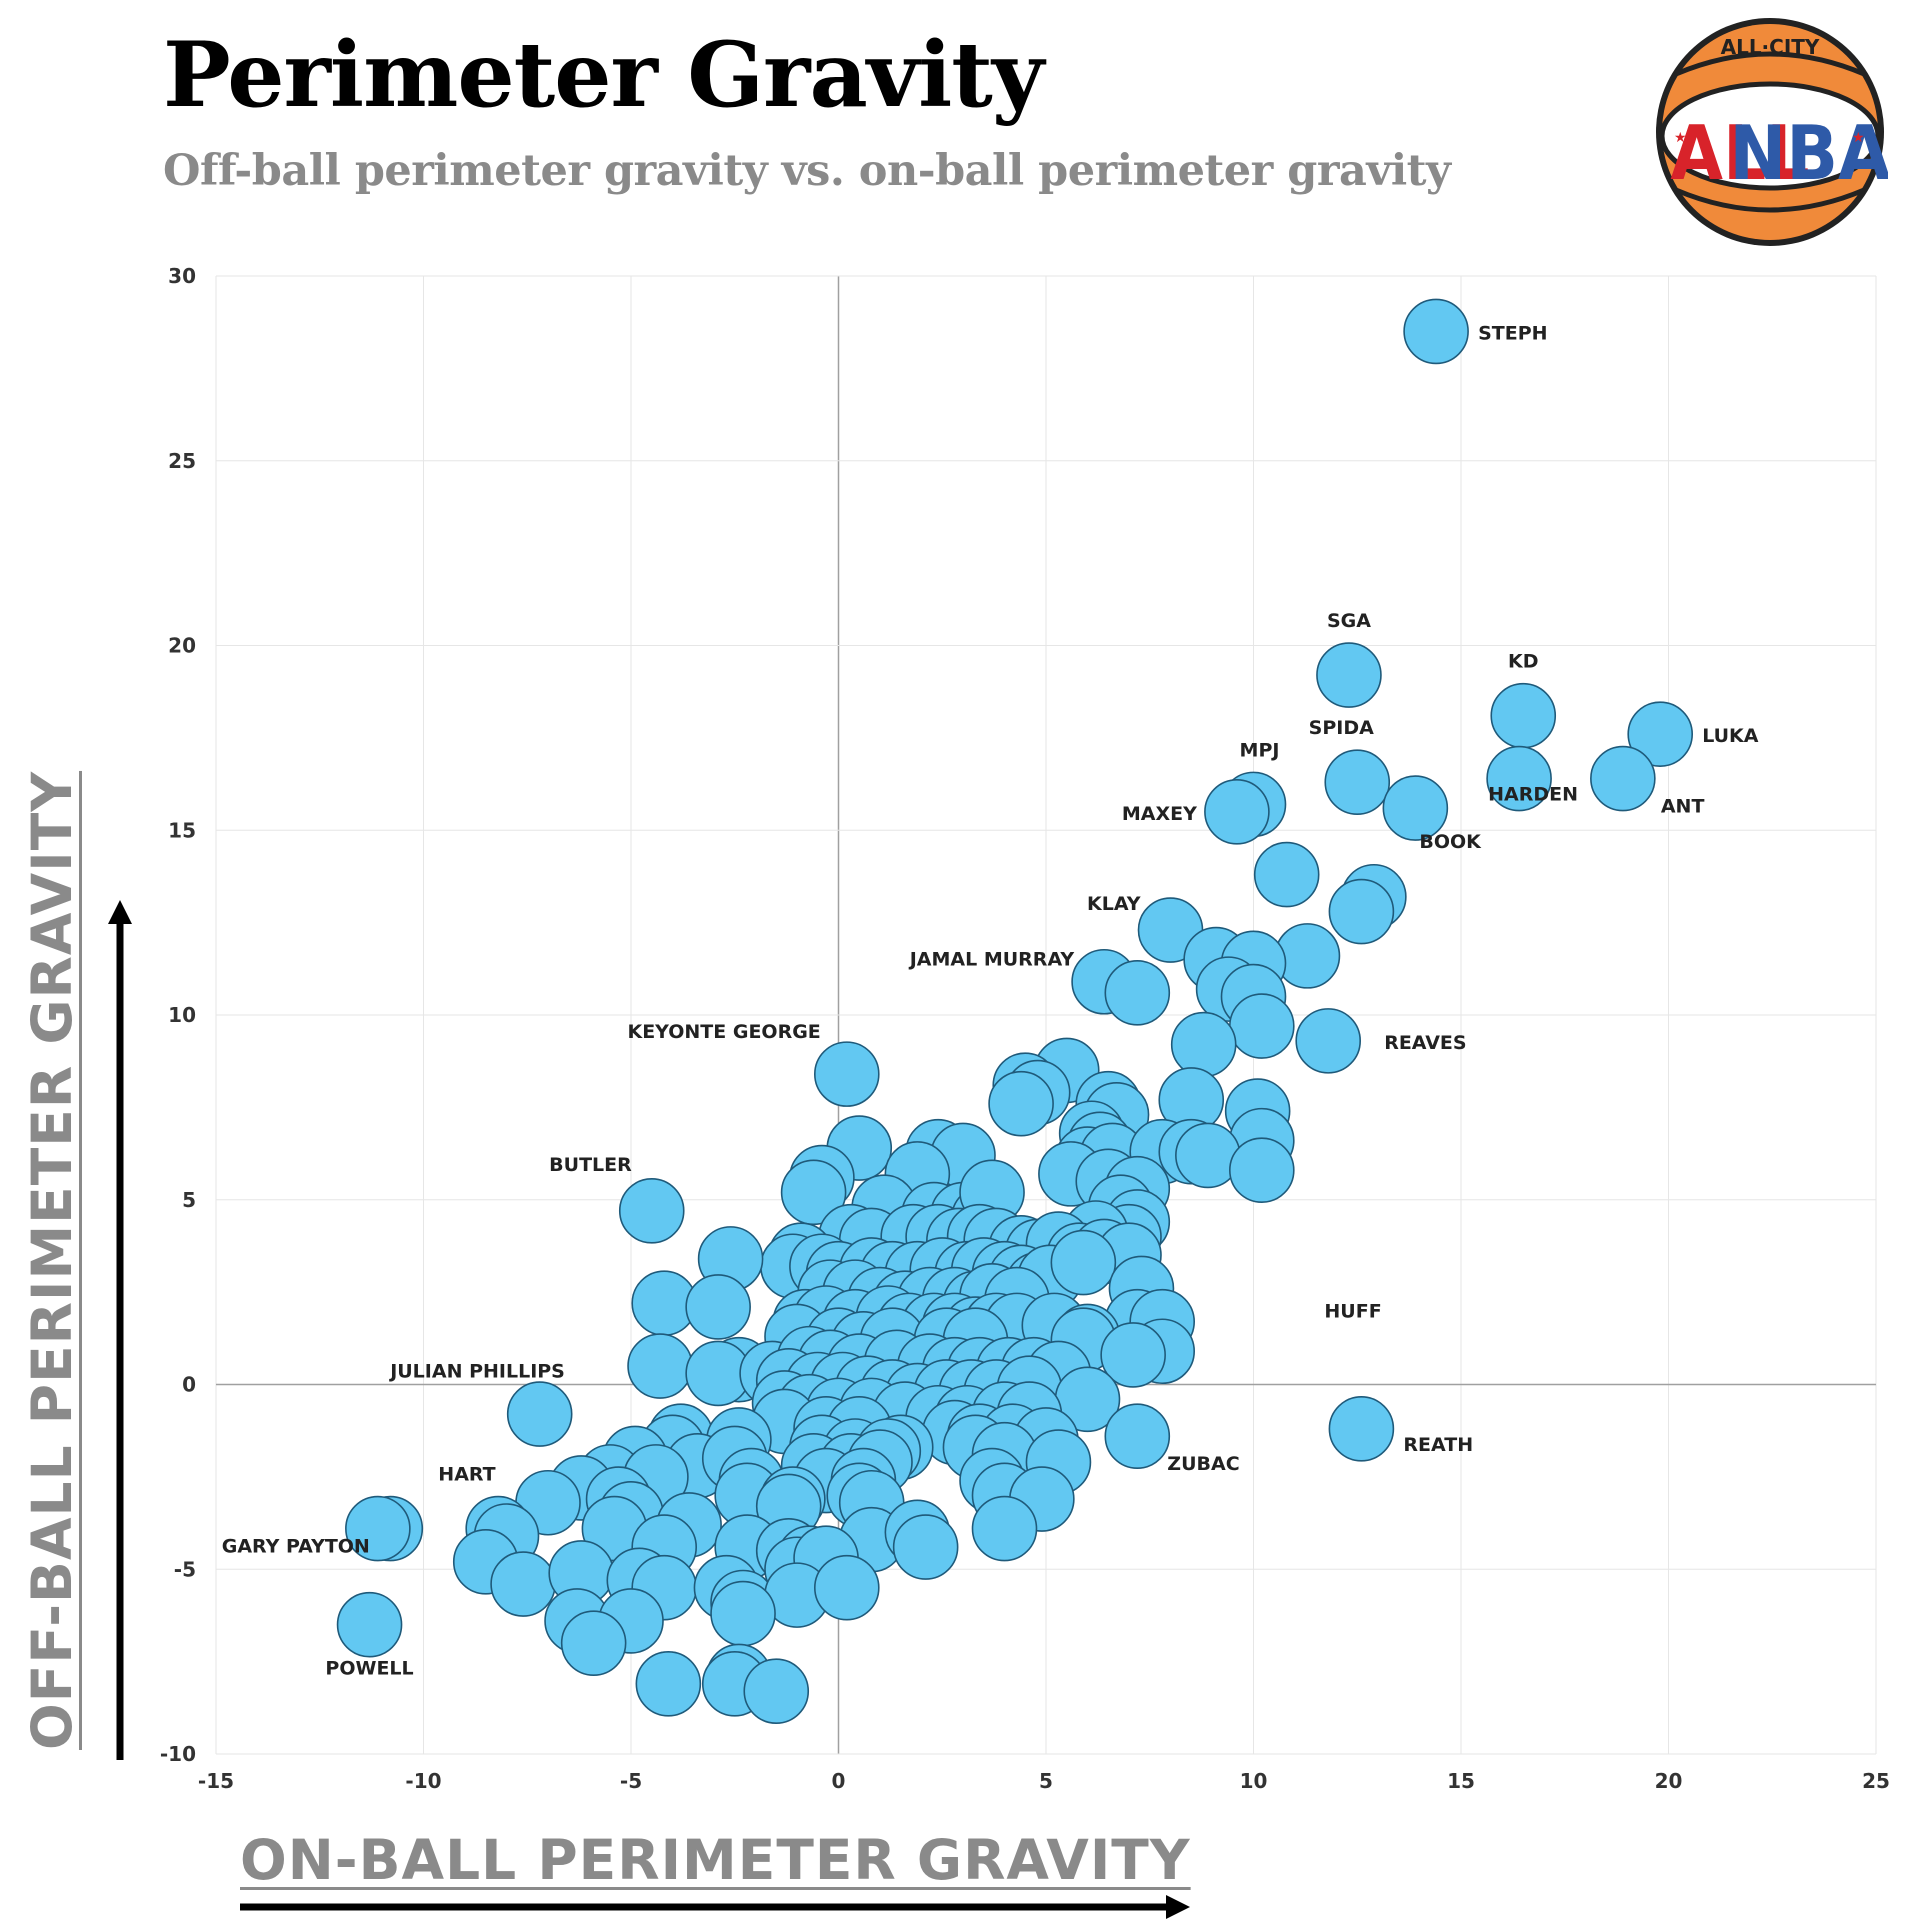 Image resolution: width=1920 pixels, height=1920 pixels. I want to click on point-label: MAXEY, so click(1159, 814).